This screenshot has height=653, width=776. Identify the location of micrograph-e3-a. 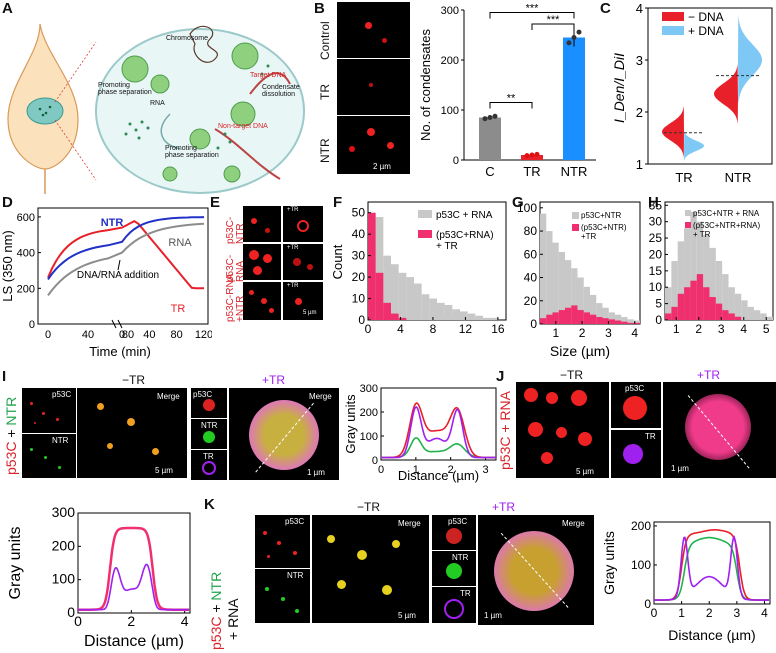
(262, 301).